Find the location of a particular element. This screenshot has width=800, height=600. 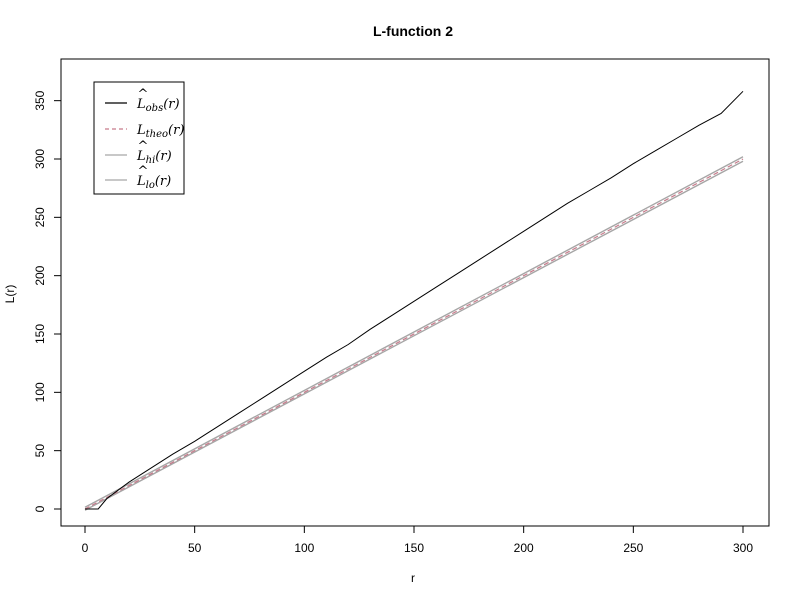

x-tick-label: 200 is located at coordinates (524, 548).